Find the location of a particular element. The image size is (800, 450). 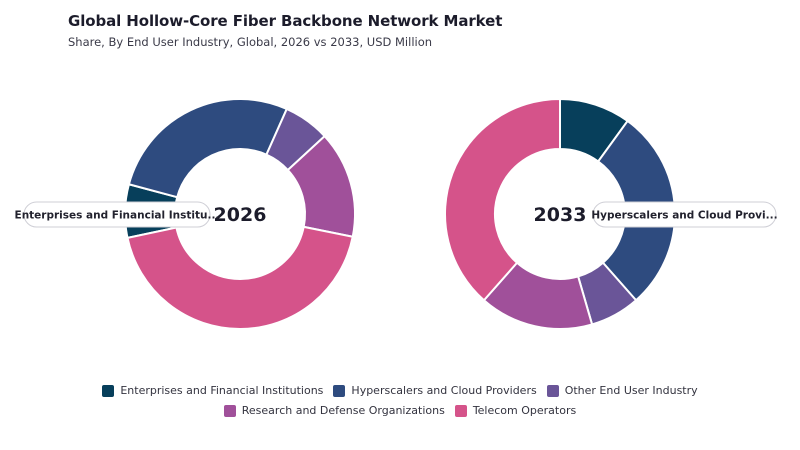

donut-center-label: 2026 is located at coordinates (240, 215).